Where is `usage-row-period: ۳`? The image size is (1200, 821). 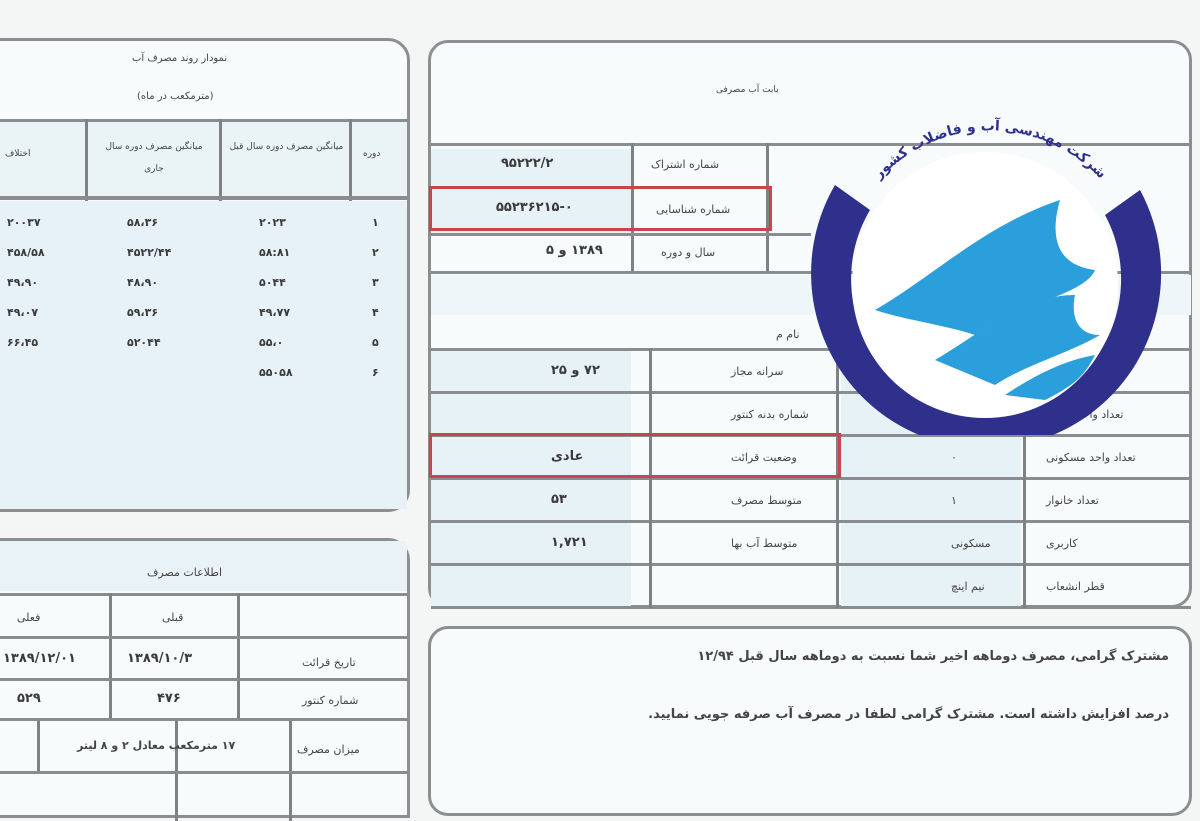 usage-row-period: ۳ is located at coordinates (375, 282).